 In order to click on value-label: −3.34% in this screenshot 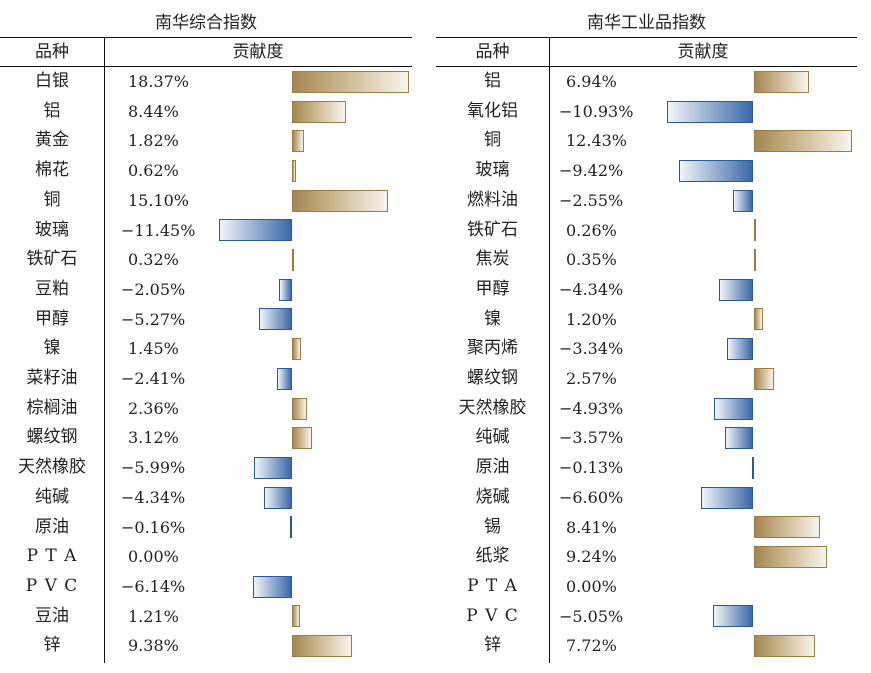, I will do `click(591, 349)`.